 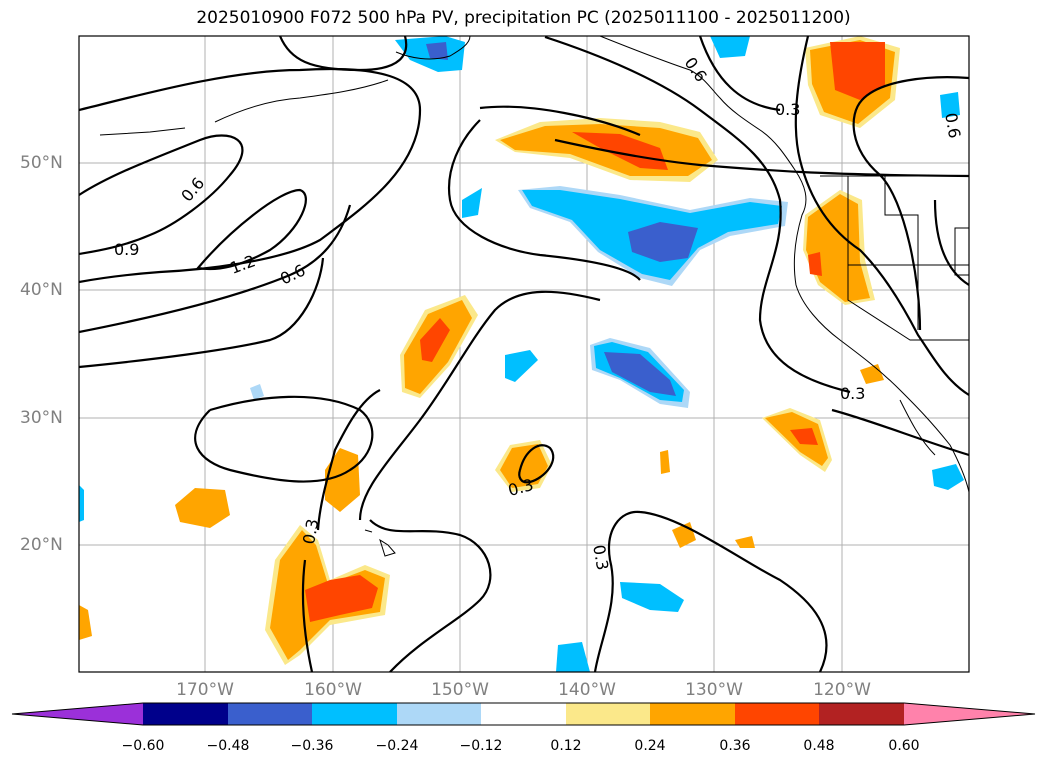 I want to click on lon-label-130w: 130°W, so click(x=714, y=690).